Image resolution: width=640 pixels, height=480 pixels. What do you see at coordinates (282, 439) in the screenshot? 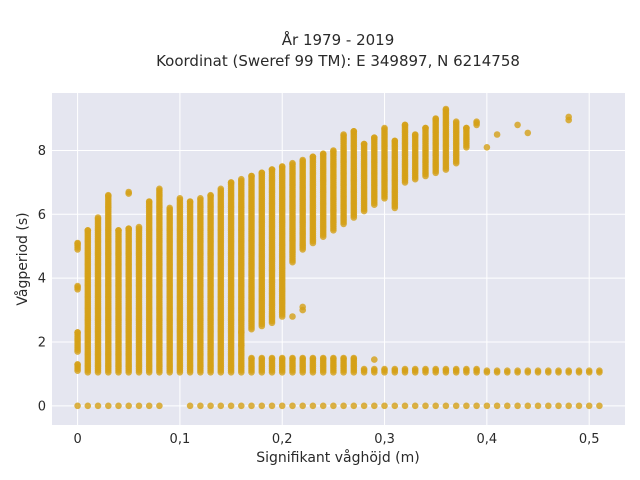
I see `x-tick-label: 0,2` at bounding box center [282, 439].